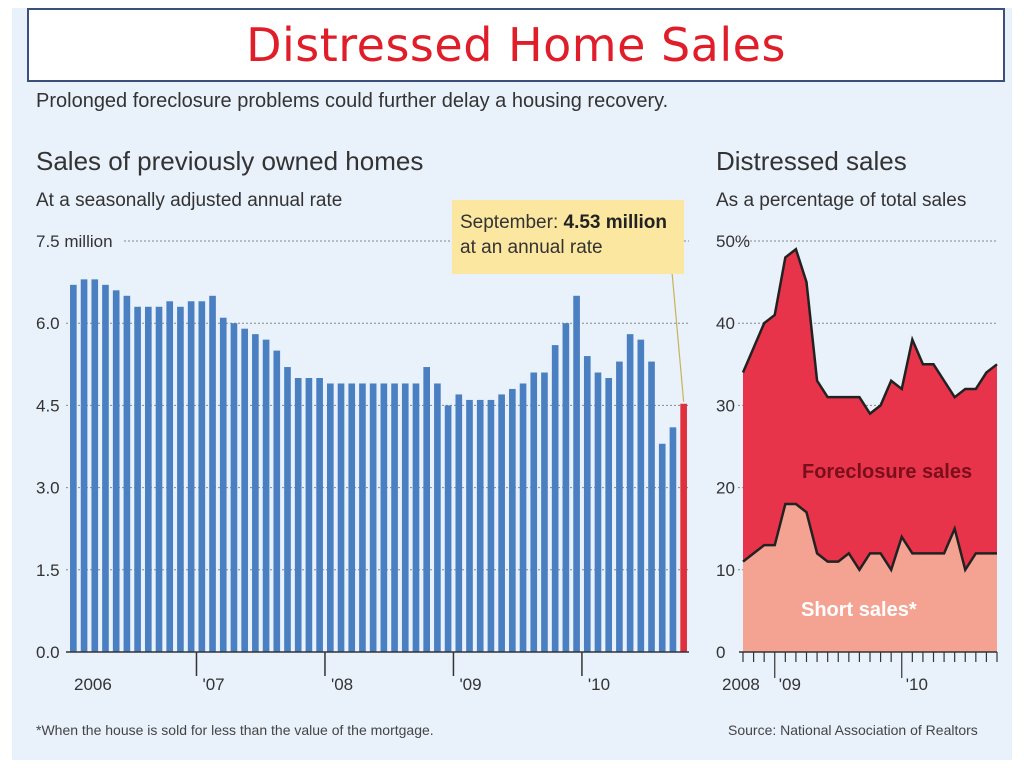 This screenshot has width=1024, height=768. Describe the element at coordinates (509, 222) in the screenshot. I see `callout-label: September:` at that location.